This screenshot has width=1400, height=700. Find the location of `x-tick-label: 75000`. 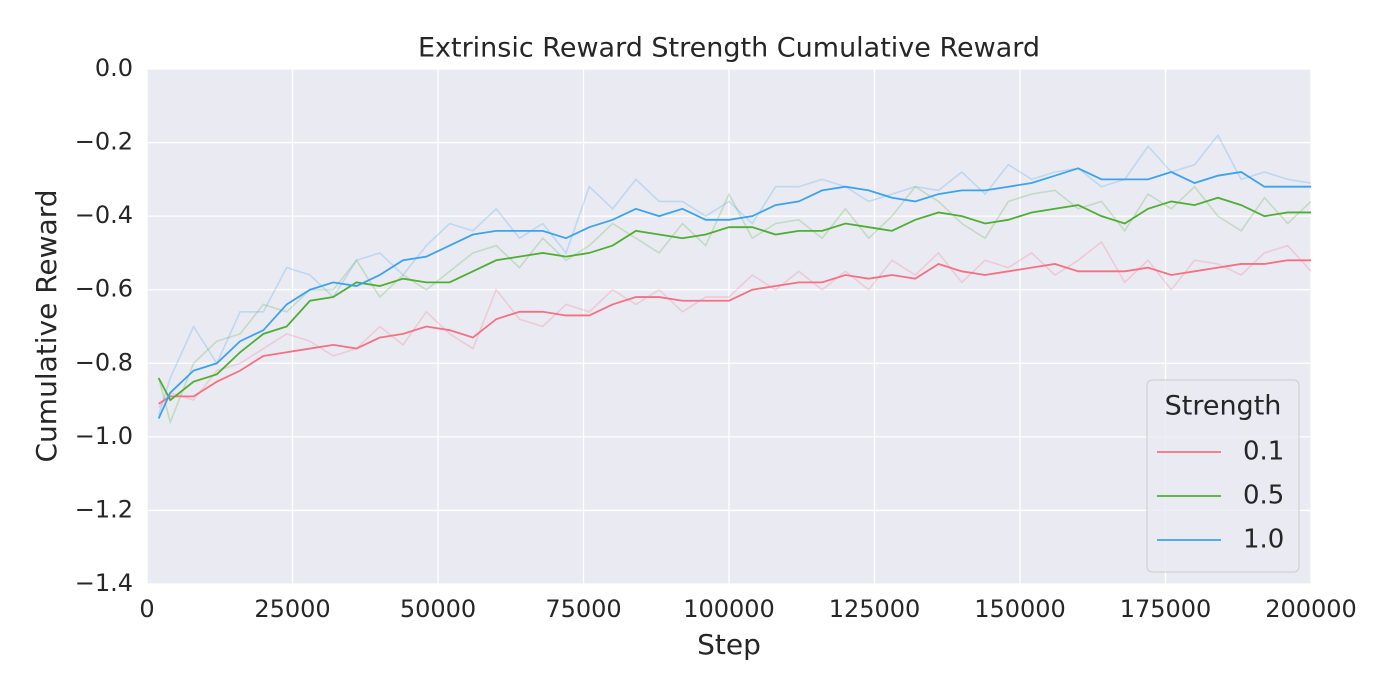

x-tick-label: 75000 is located at coordinates (583, 609).